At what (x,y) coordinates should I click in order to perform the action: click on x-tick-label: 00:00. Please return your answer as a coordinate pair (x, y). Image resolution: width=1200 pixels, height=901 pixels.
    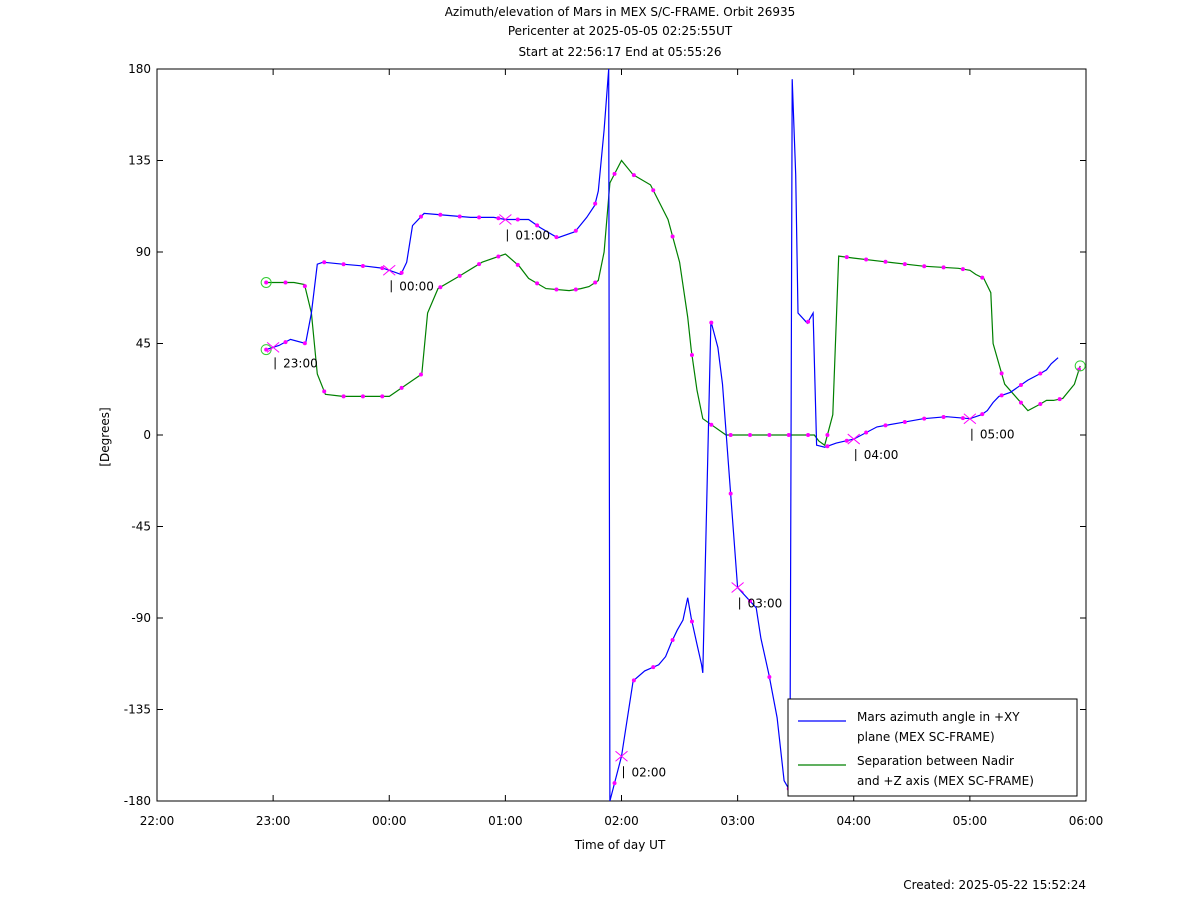
    Looking at the image, I should click on (389, 821).